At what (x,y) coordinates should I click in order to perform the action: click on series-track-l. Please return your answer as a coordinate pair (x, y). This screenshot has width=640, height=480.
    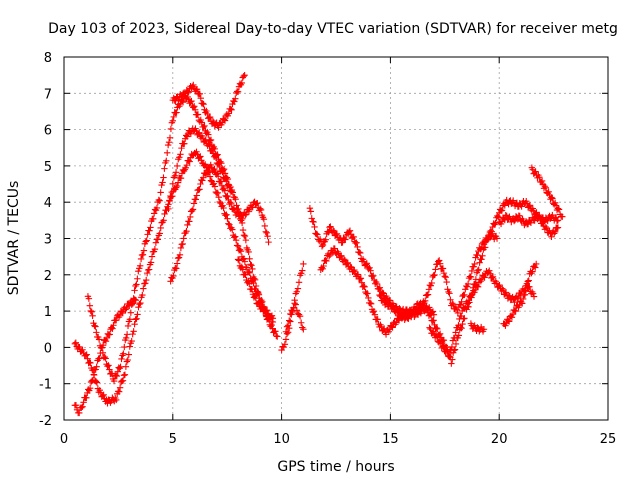
    Looking at the image, I should click on (438, 276).